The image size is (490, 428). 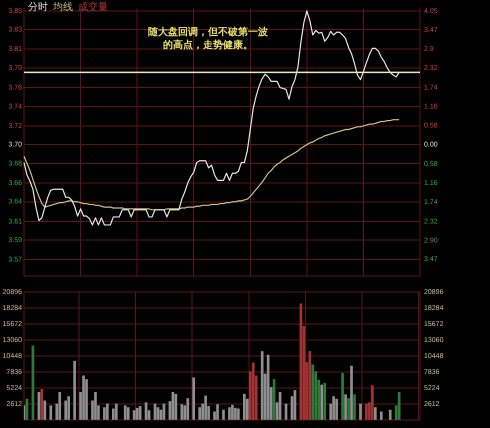 I want to click on text: 均线, so click(x=63, y=7).